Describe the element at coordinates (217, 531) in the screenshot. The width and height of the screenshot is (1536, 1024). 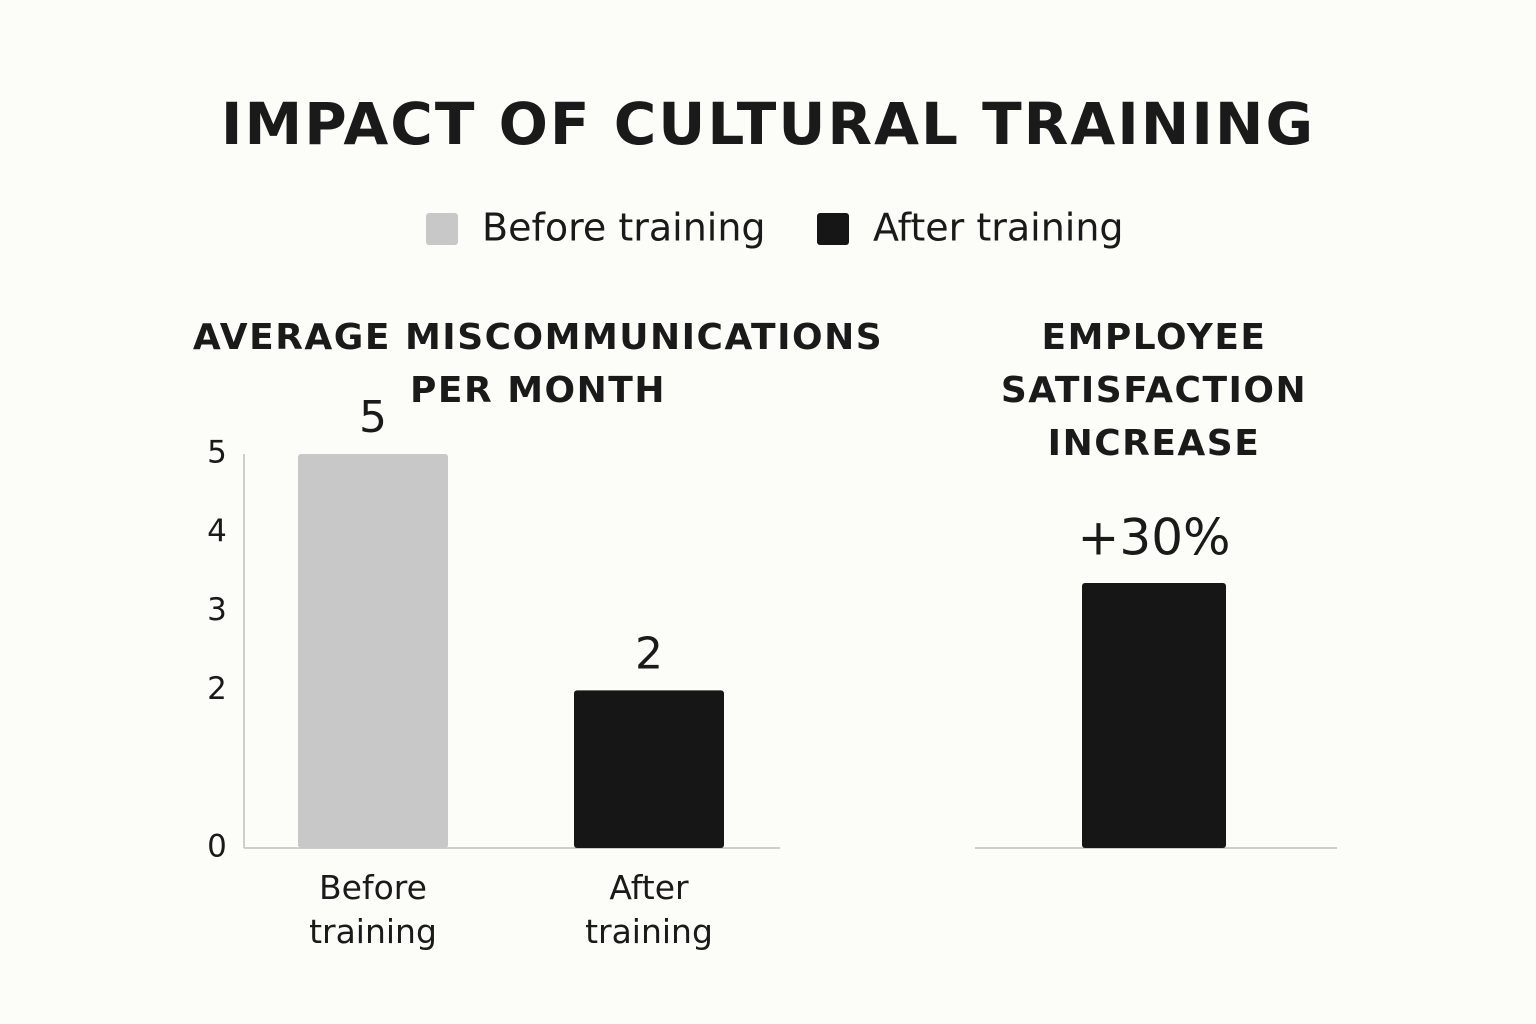
I see `y-tick-label: 4` at that location.